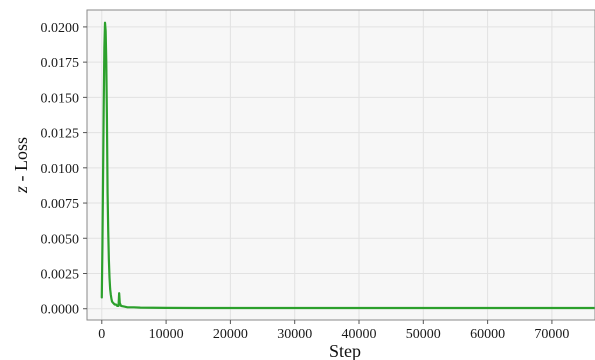  Describe the element at coordinates (60, 28) in the screenshot. I see `y-tick-label: 0.0200` at that location.